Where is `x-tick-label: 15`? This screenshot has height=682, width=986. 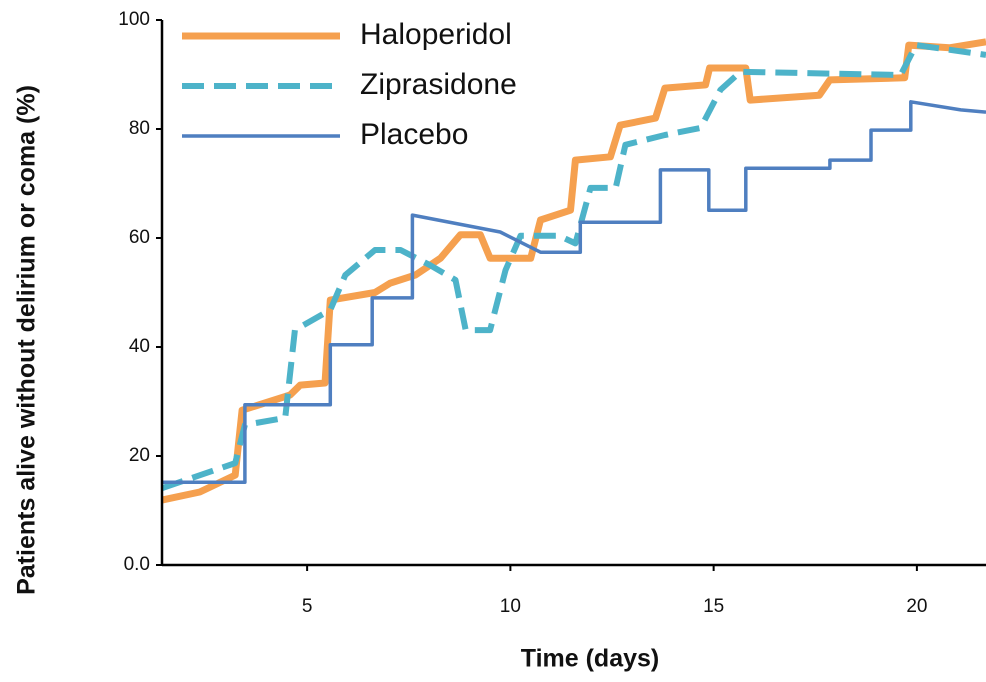
x-tick-label: 15 is located at coordinates (713, 606).